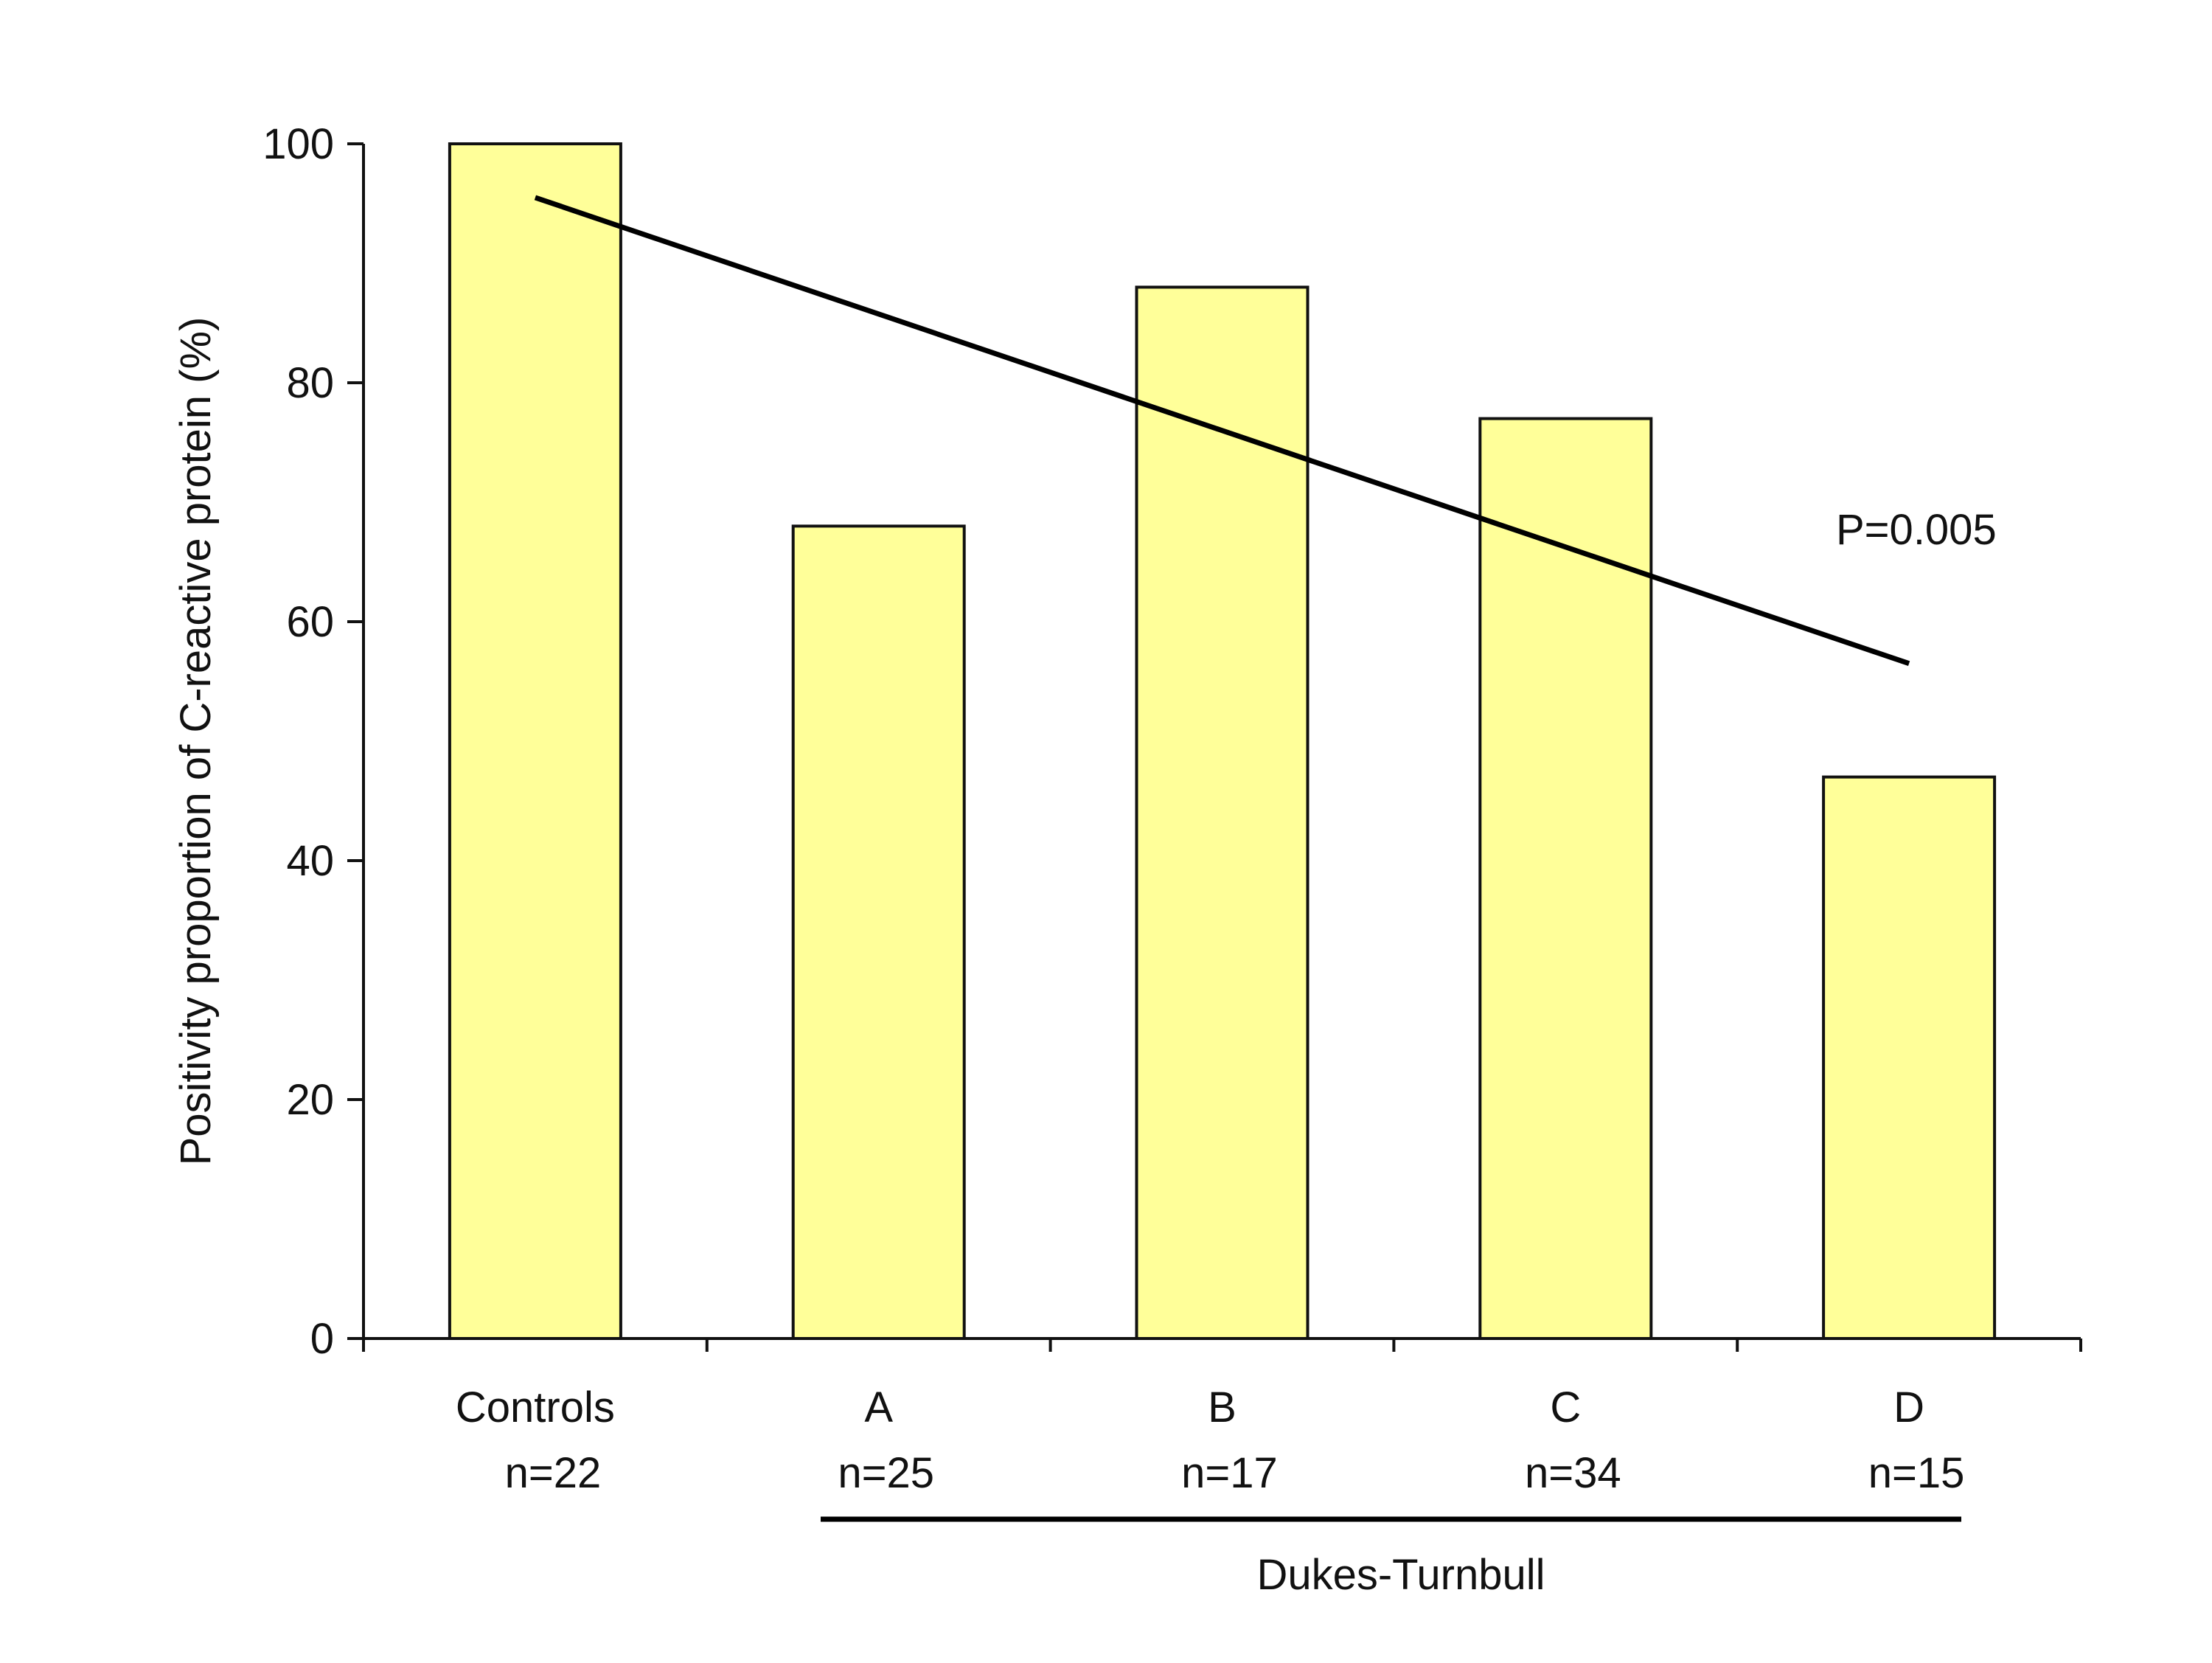  I want to click on y-tick-label: 60, so click(310, 622).